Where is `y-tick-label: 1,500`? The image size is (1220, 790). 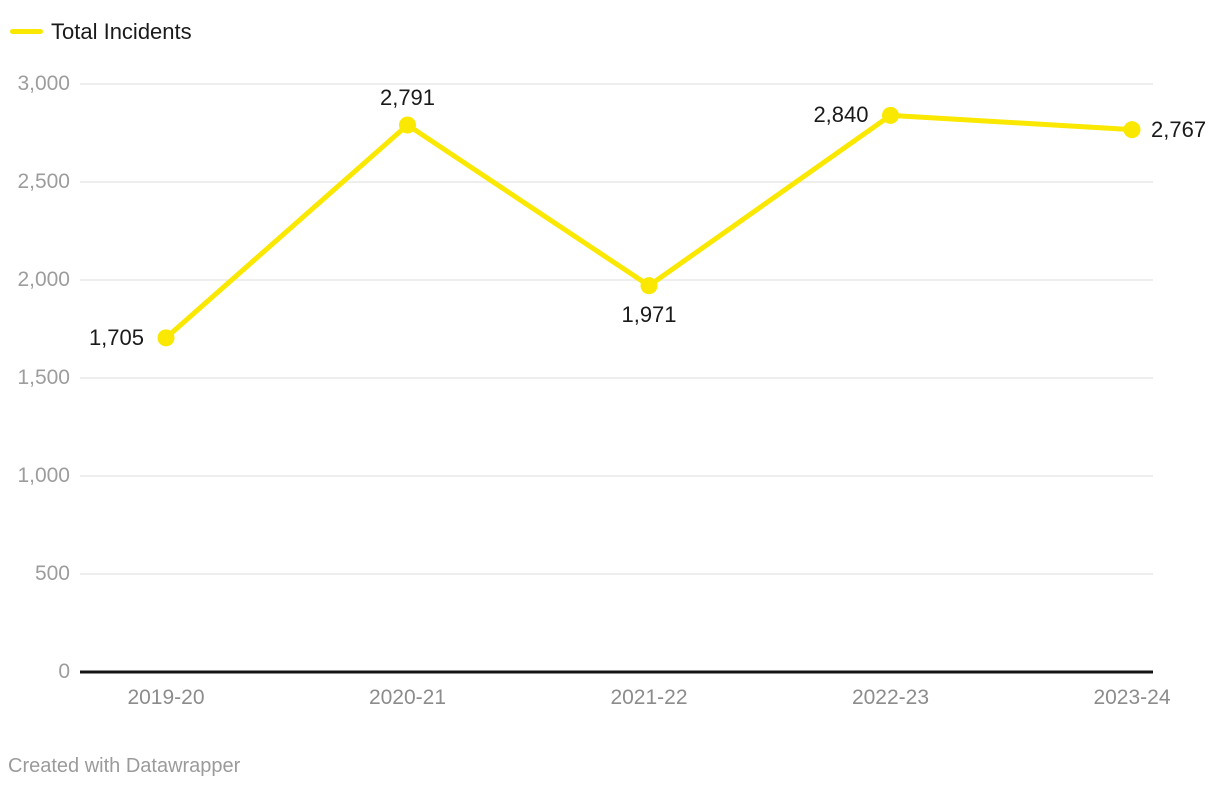
y-tick-label: 1,500 is located at coordinates (43, 377).